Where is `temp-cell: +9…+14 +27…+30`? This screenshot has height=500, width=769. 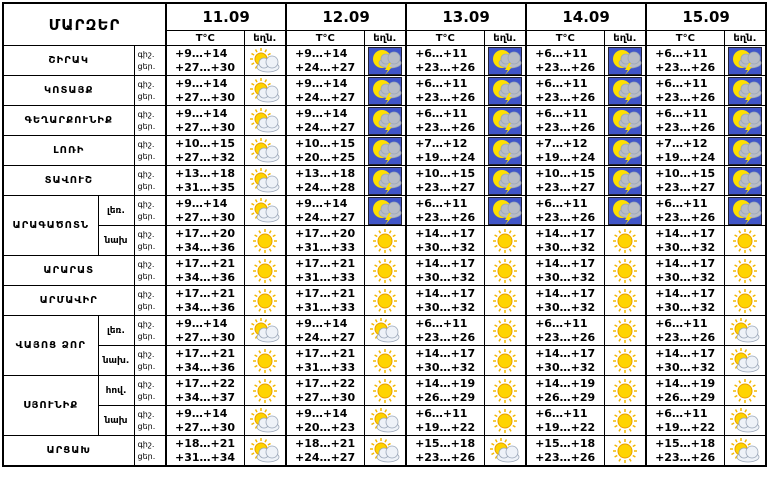
temp-cell: +9…+14 +27…+30 is located at coordinates (205, 120).